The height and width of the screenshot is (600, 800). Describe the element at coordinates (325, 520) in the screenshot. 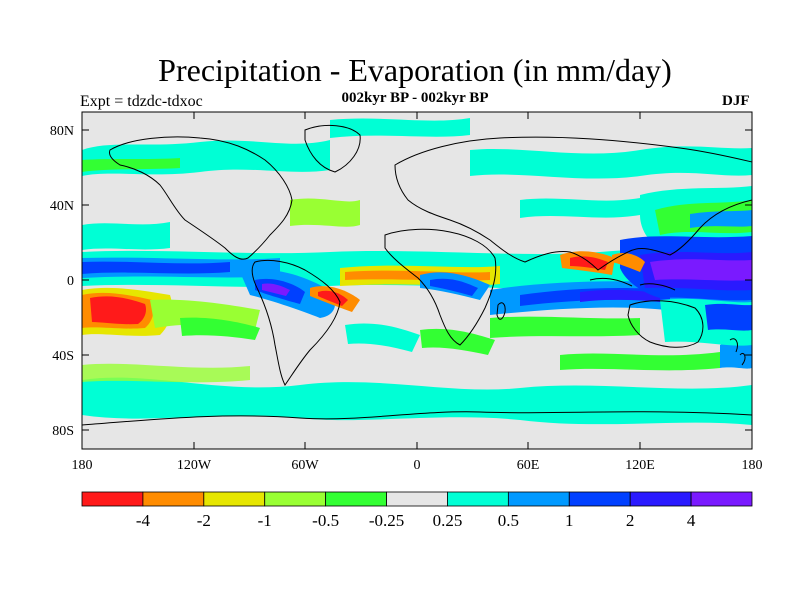

I see `colorbar-label: -0.5` at that location.